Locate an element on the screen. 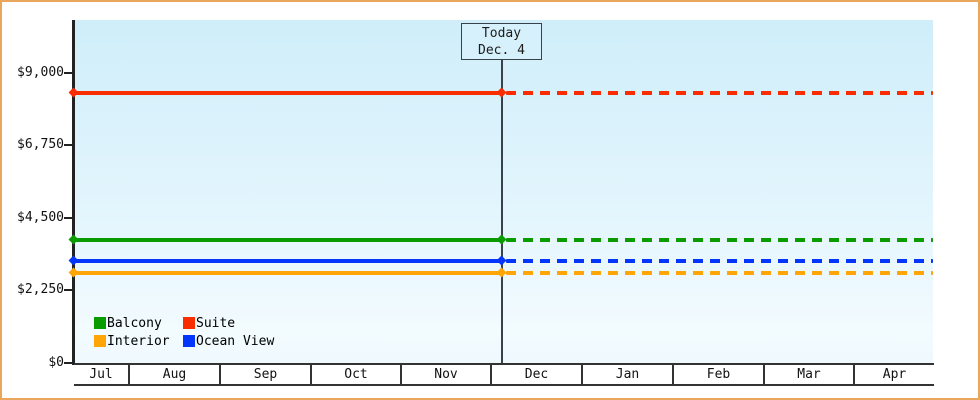  today-vertical-line is located at coordinates (502, 211).